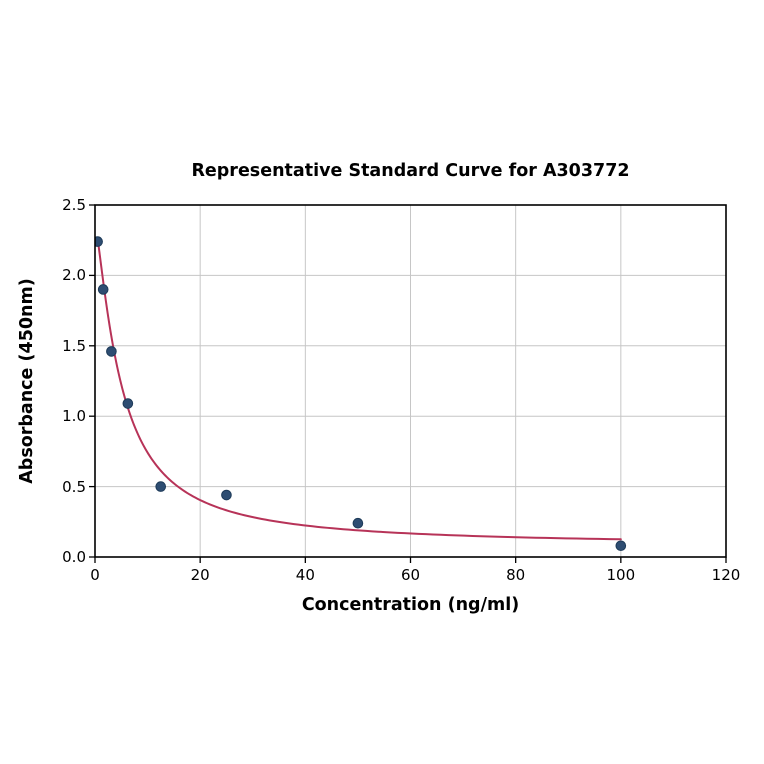 Image resolution: width=764 pixels, height=764 pixels. What do you see at coordinates (621, 575) in the screenshot?
I see `x-tick-label: 100` at bounding box center [621, 575].